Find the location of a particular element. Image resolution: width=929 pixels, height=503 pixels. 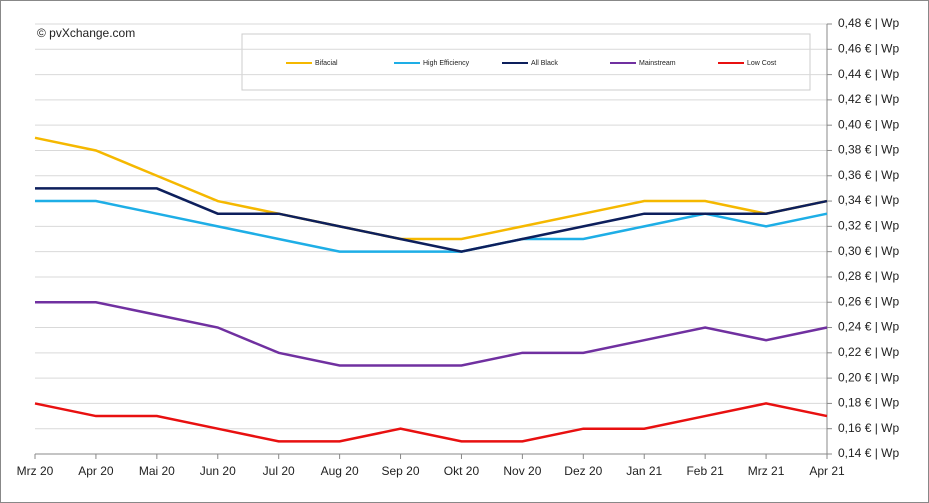

y-tick-label: 0,26 € | Wp is located at coordinates (868, 301).